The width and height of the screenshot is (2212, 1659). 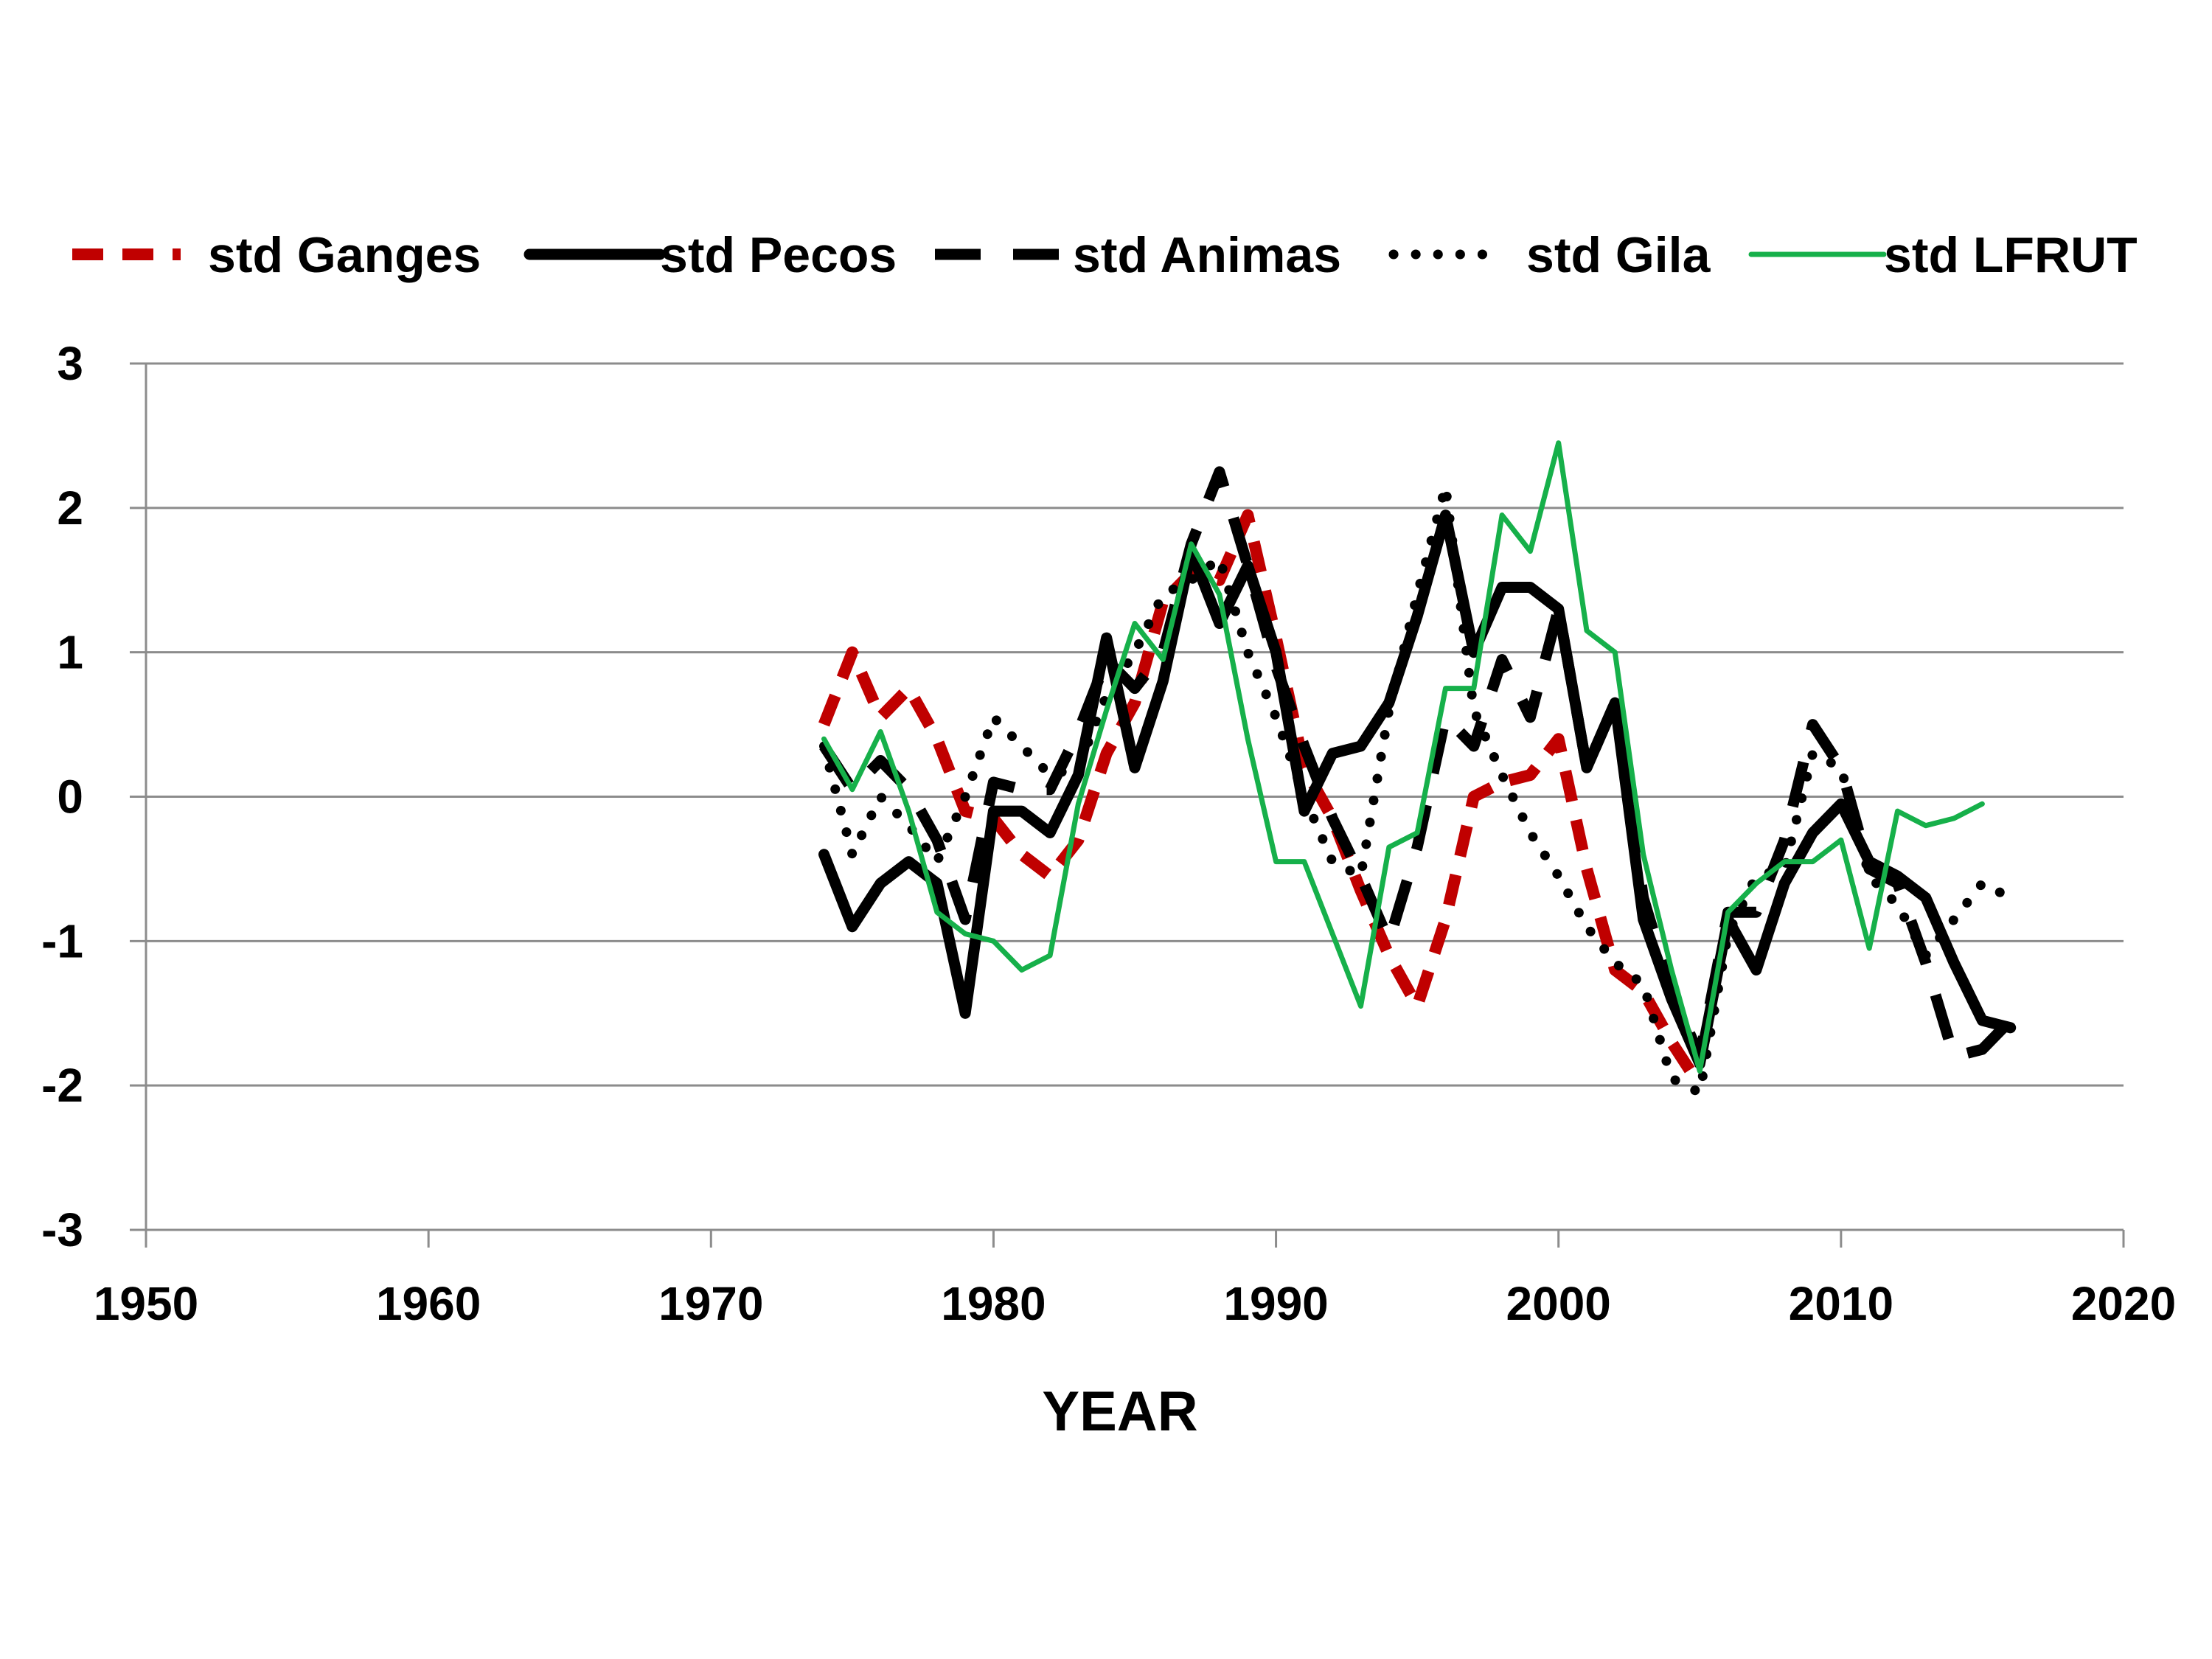 I want to click on y-tick-label: -2, so click(x=62, y=1085).